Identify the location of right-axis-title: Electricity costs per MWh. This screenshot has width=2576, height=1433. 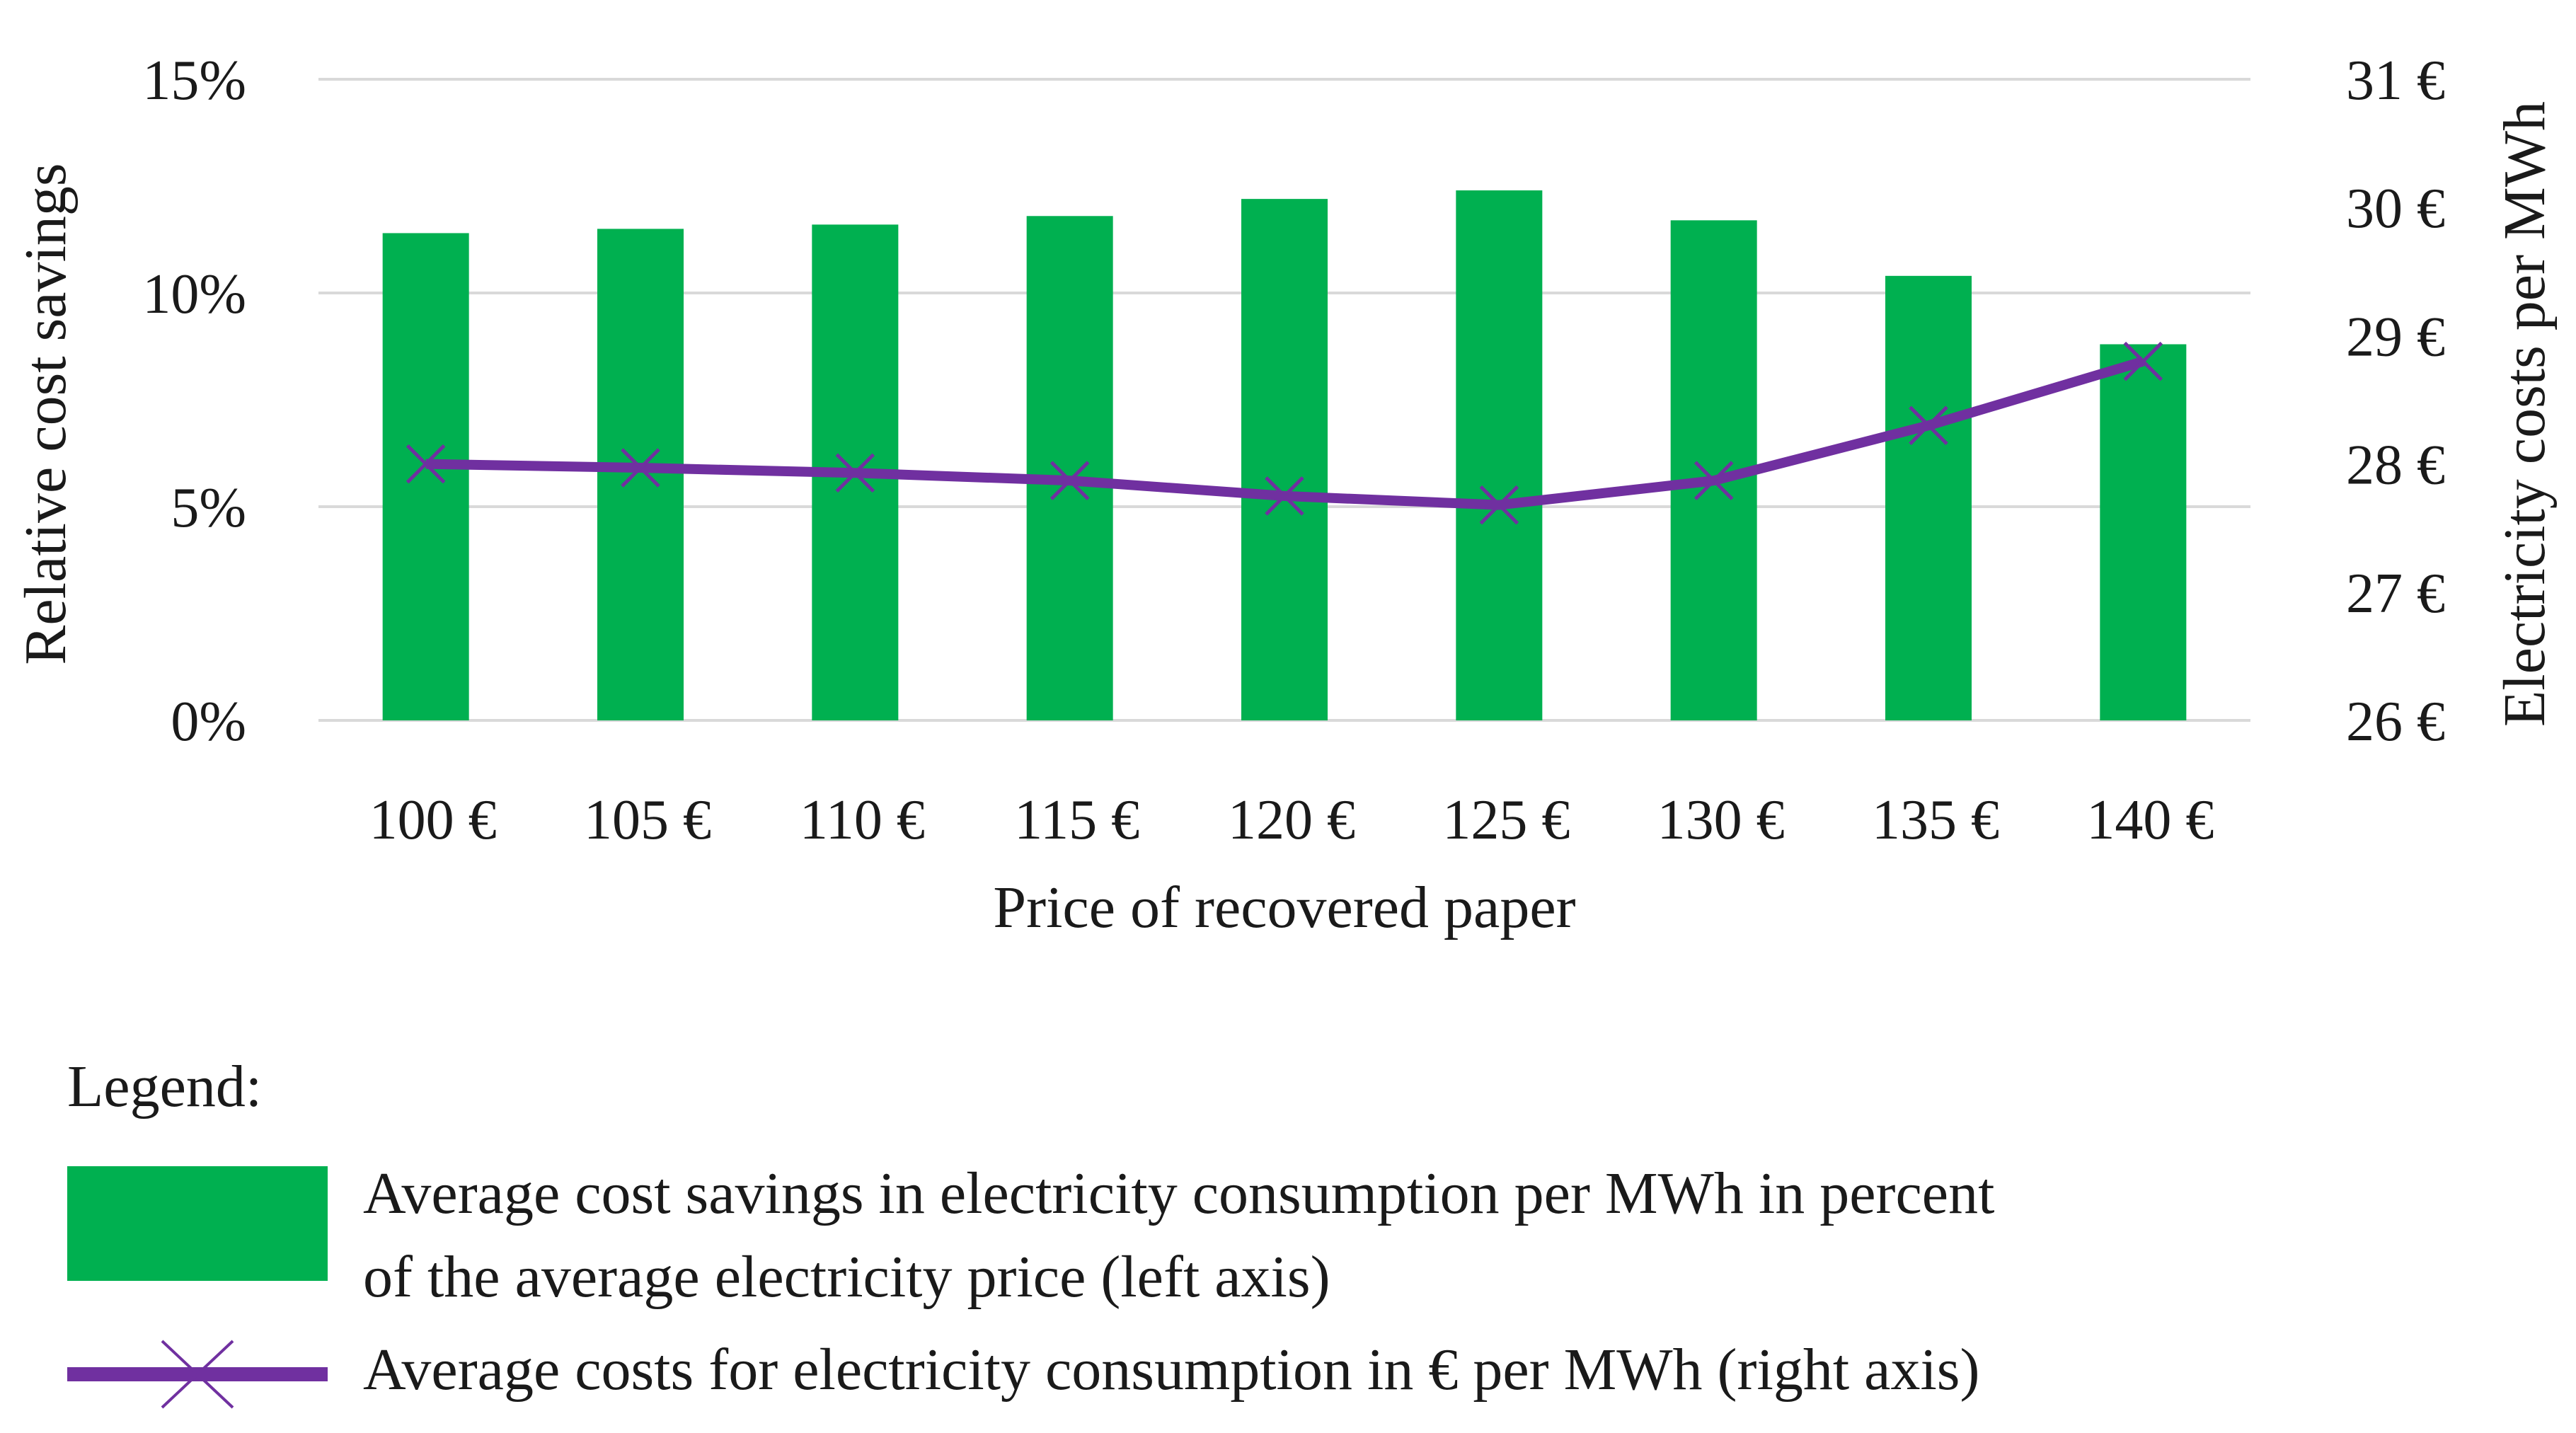
(2525, 414).